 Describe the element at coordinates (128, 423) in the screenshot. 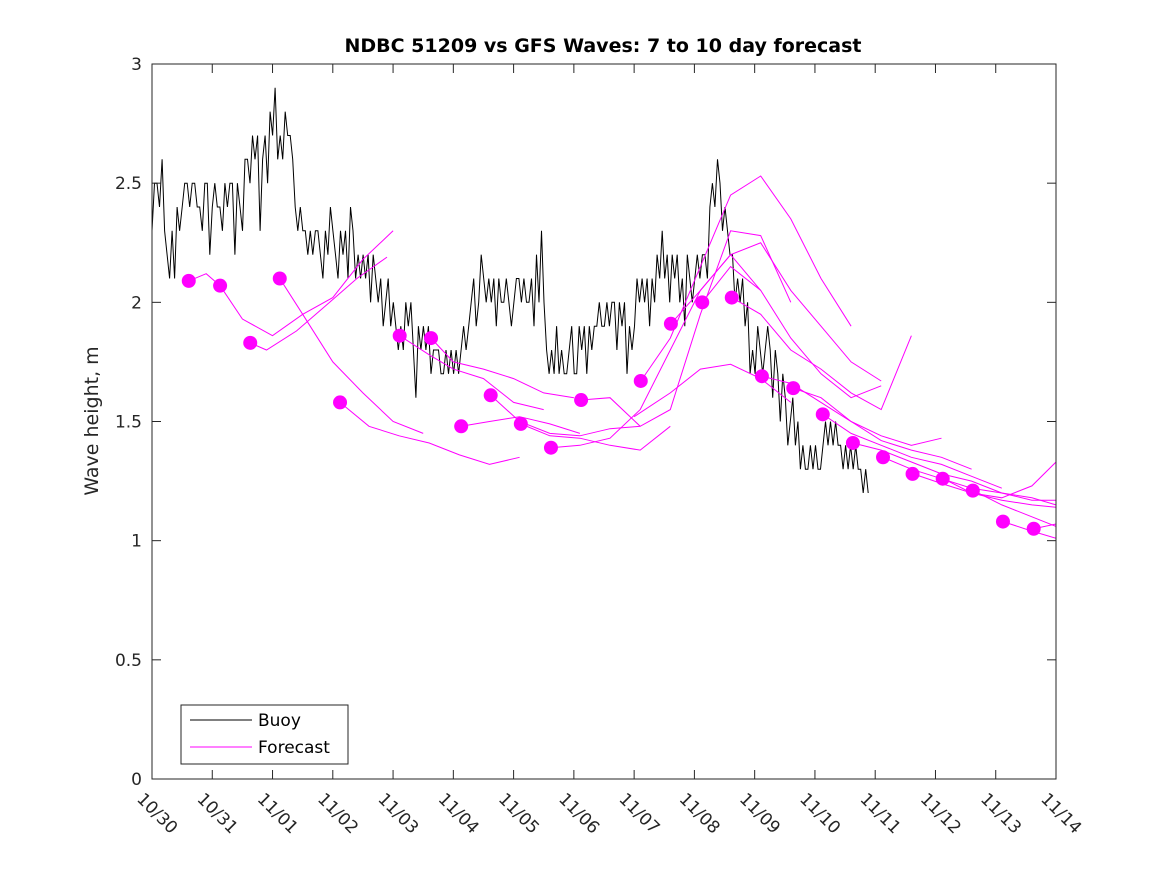

I see `y-tick-label: 1.5` at that location.